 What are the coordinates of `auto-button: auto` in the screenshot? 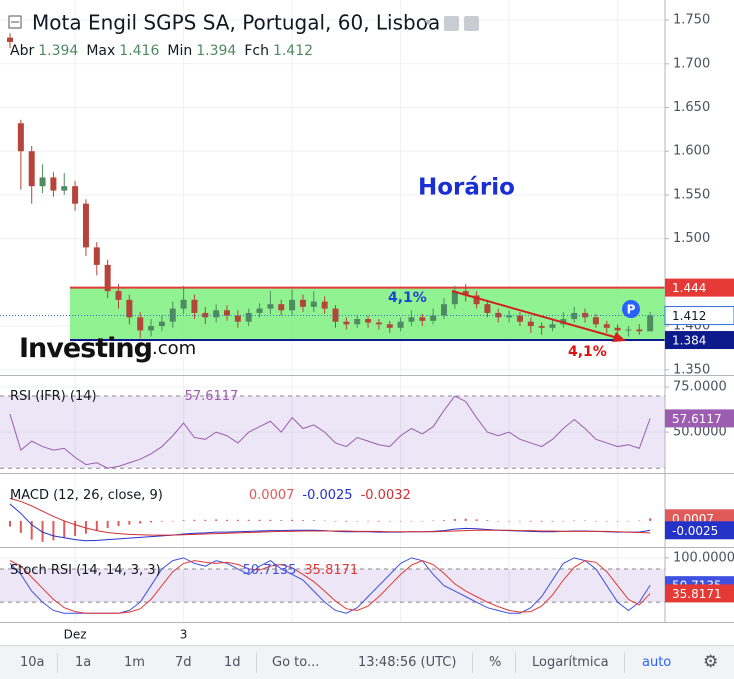 It's located at (657, 662).